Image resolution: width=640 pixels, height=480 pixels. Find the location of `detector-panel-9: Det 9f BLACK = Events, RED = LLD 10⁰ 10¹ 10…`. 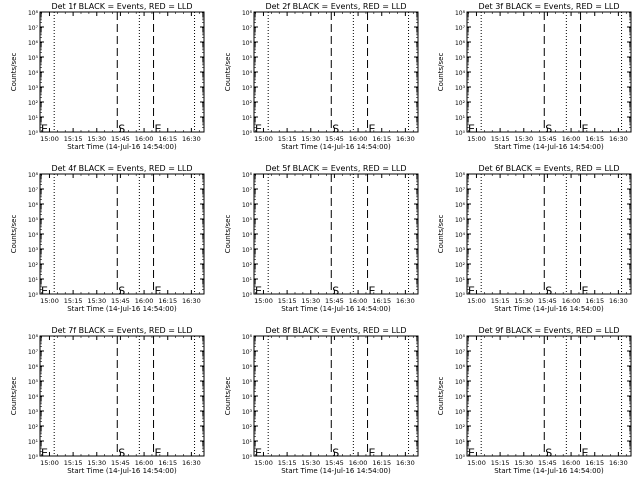

detector-panel-9: Det 9f BLACK = Events, RED = LLD 10⁰ 10¹ 10… is located at coordinates (534, 400).